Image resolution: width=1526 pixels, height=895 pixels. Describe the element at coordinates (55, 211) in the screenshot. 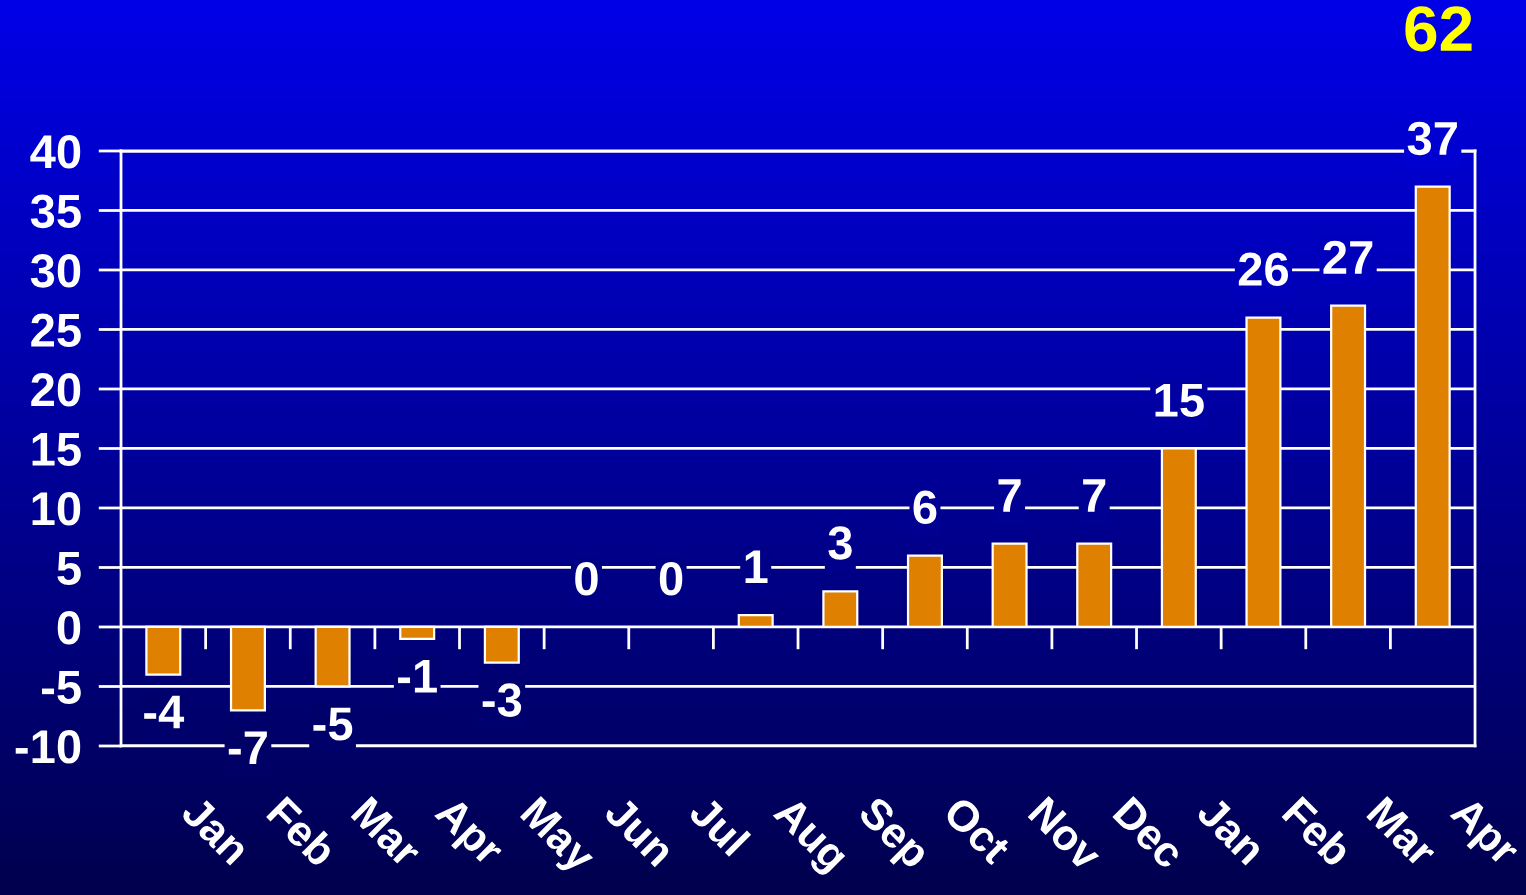

I see `y-tick-label: 35` at that location.